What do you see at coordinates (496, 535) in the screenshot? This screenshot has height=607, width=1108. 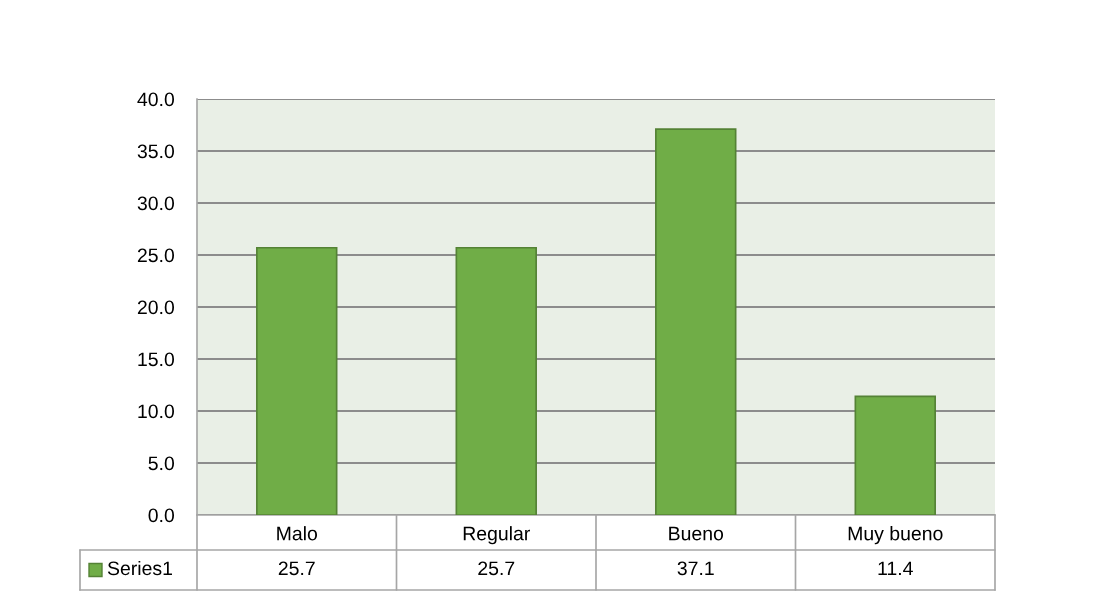 I see `x-tick-label: Regular` at bounding box center [496, 535].